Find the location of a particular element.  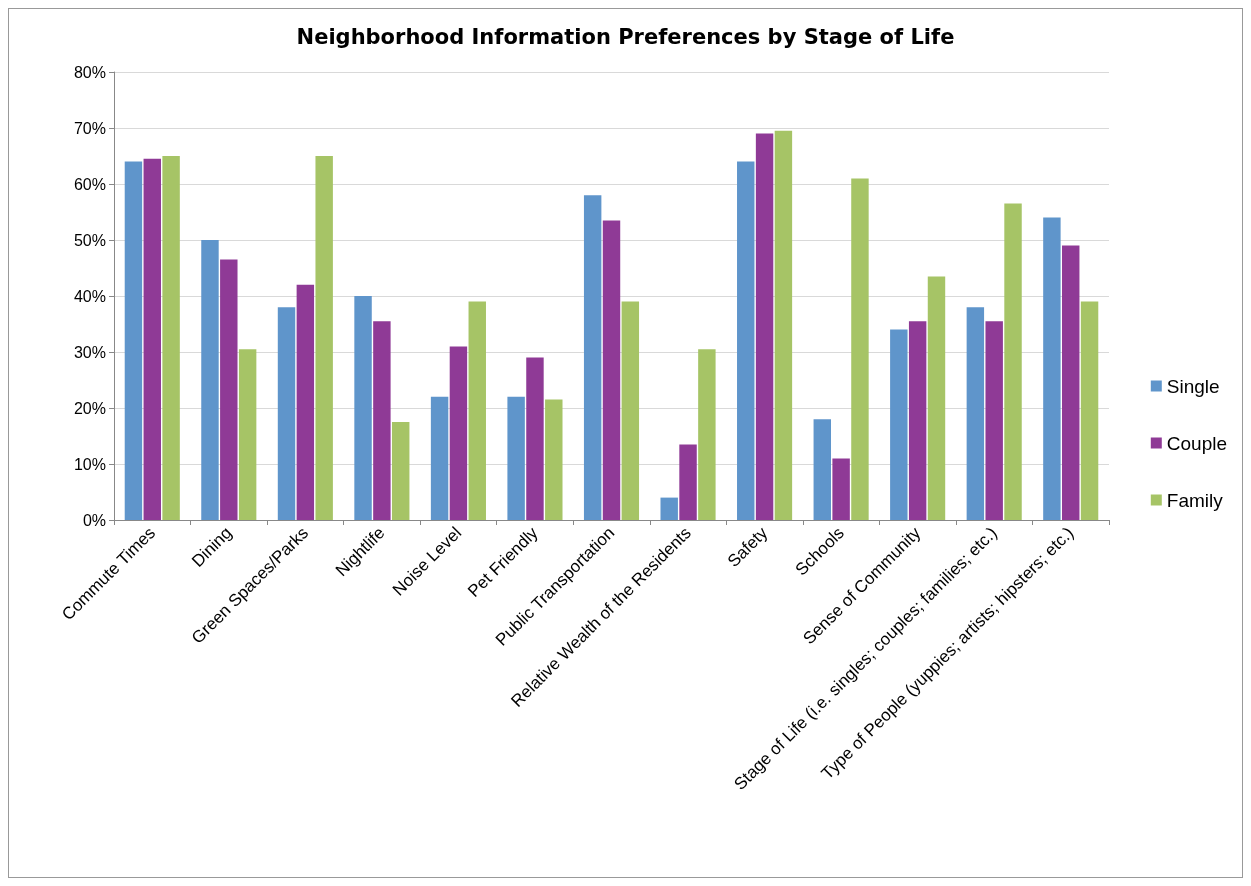

y-tick-label: 70% is located at coordinates (89, 128).